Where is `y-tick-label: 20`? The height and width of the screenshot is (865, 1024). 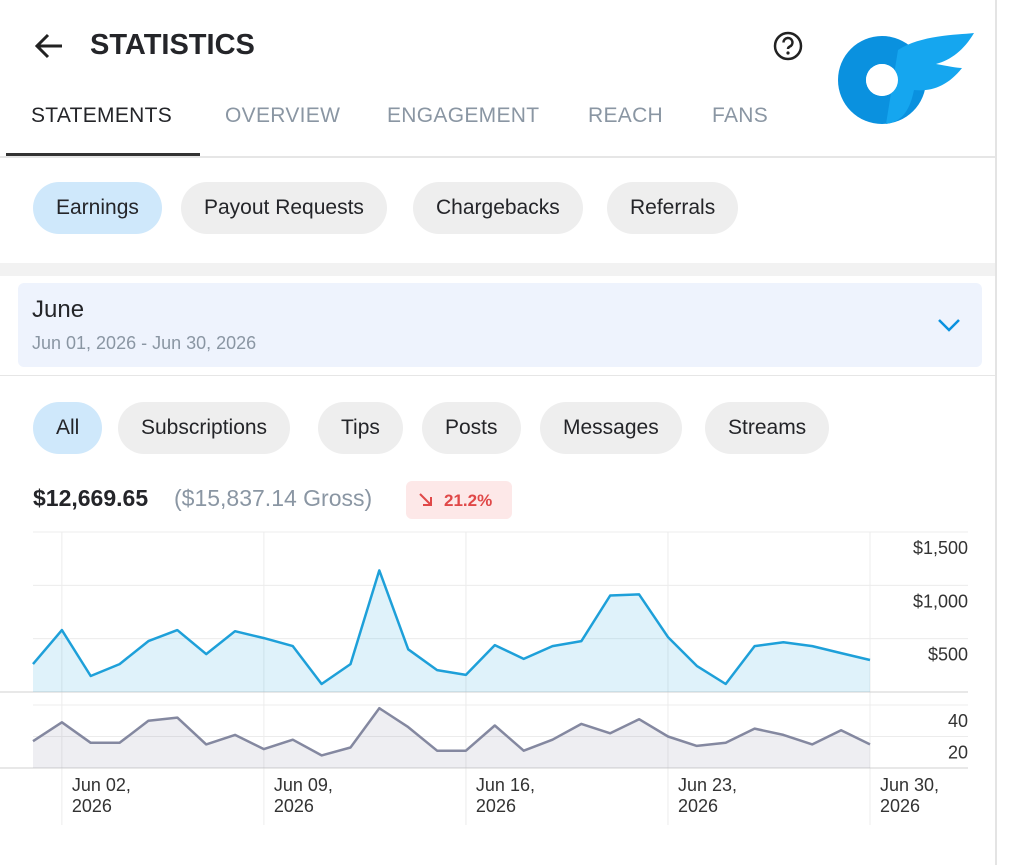
y-tick-label: 20 is located at coordinates (958, 753).